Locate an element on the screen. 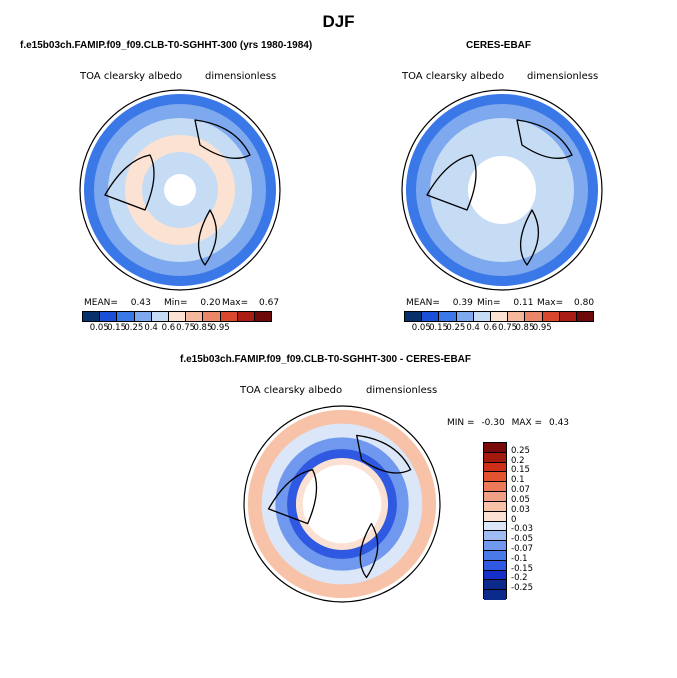 This screenshot has height=678, width=677. panel-1-colorbar-tick-label: 0.85 is located at coordinates (203, 328).